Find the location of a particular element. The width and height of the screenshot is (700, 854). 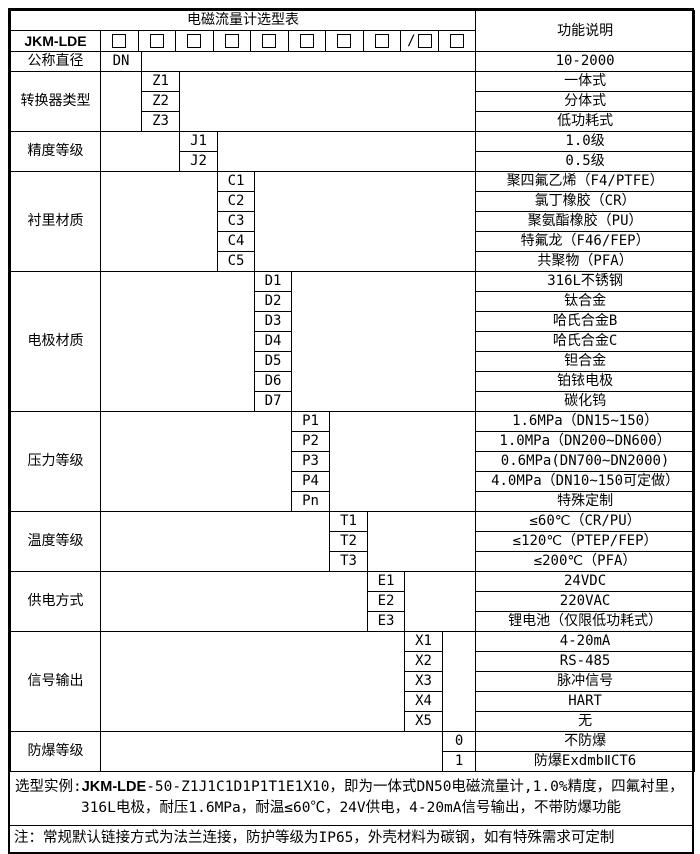

code-cell: E1 is located at coordinates (386, 581).